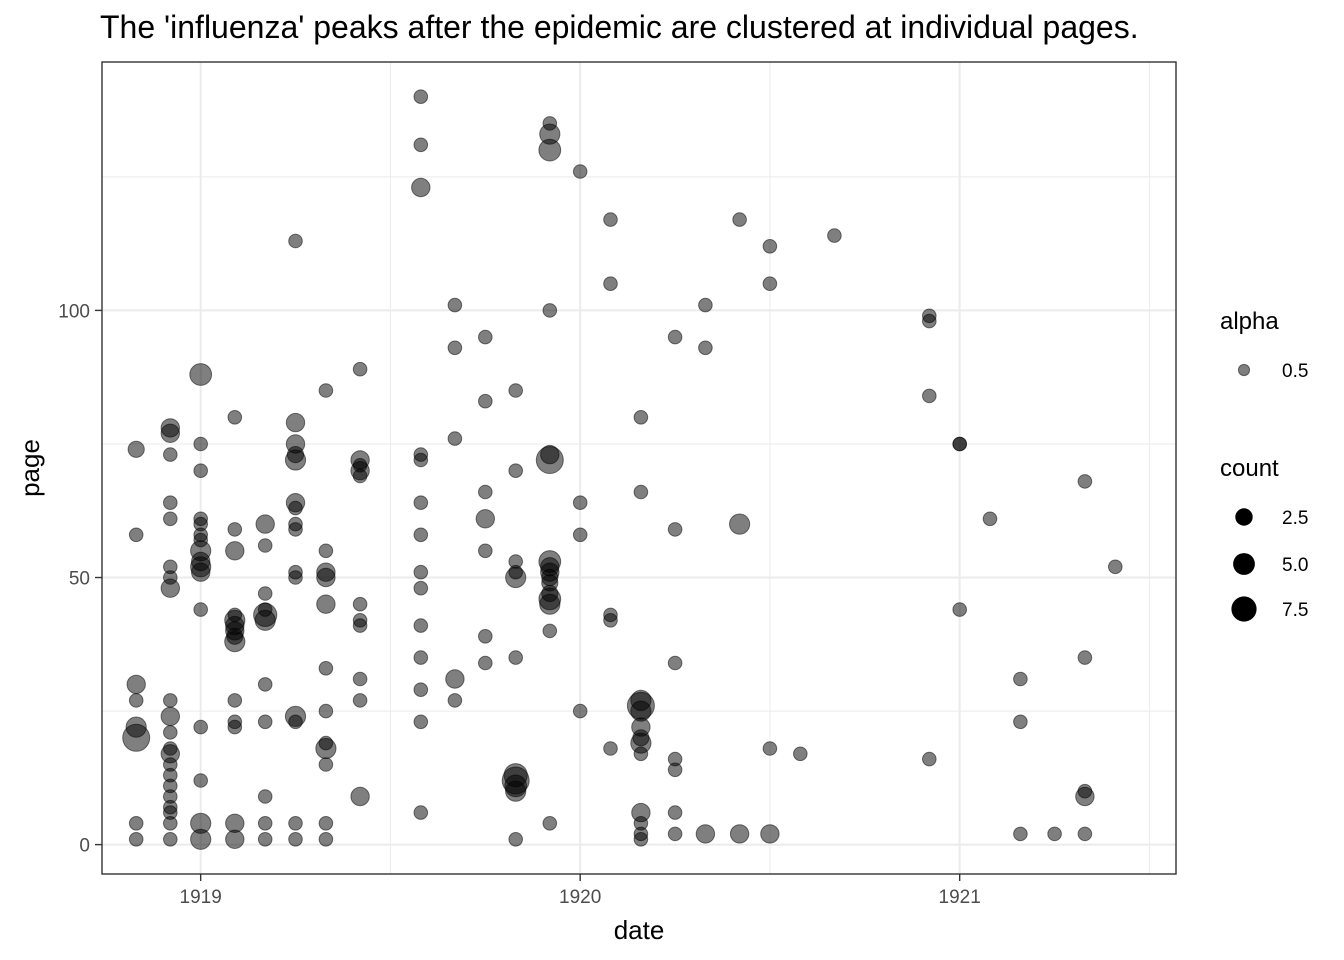 The image size is (1344, 960). What do you see at coordinates (1244, 370) in the screenshot?
I see `legend-alpha-key-point` at bounding box center [1244, 370].